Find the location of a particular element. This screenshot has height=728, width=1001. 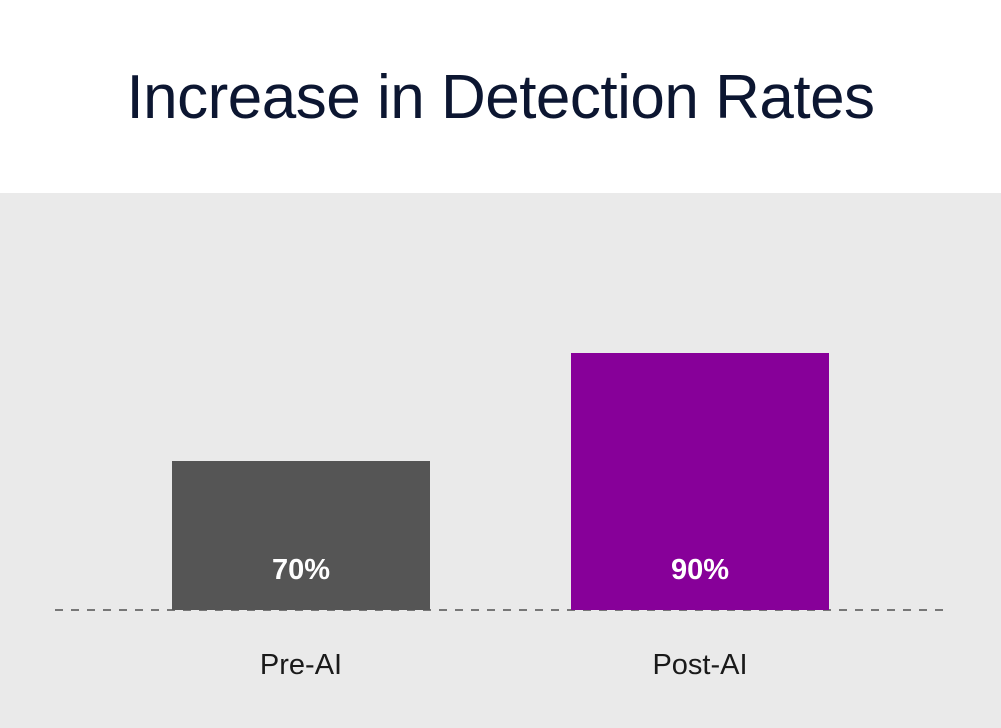

bar-pre-ai is located at coordinates (301, 535).